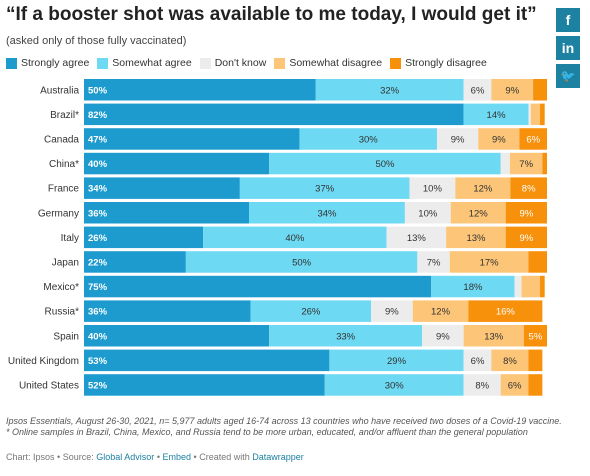 Image resolution: width=590 pixels, height=476 pixels. Describe the element at coordinates (529, 114) in the screenshot. I see `bar-brazil-don-t-know` at that location.